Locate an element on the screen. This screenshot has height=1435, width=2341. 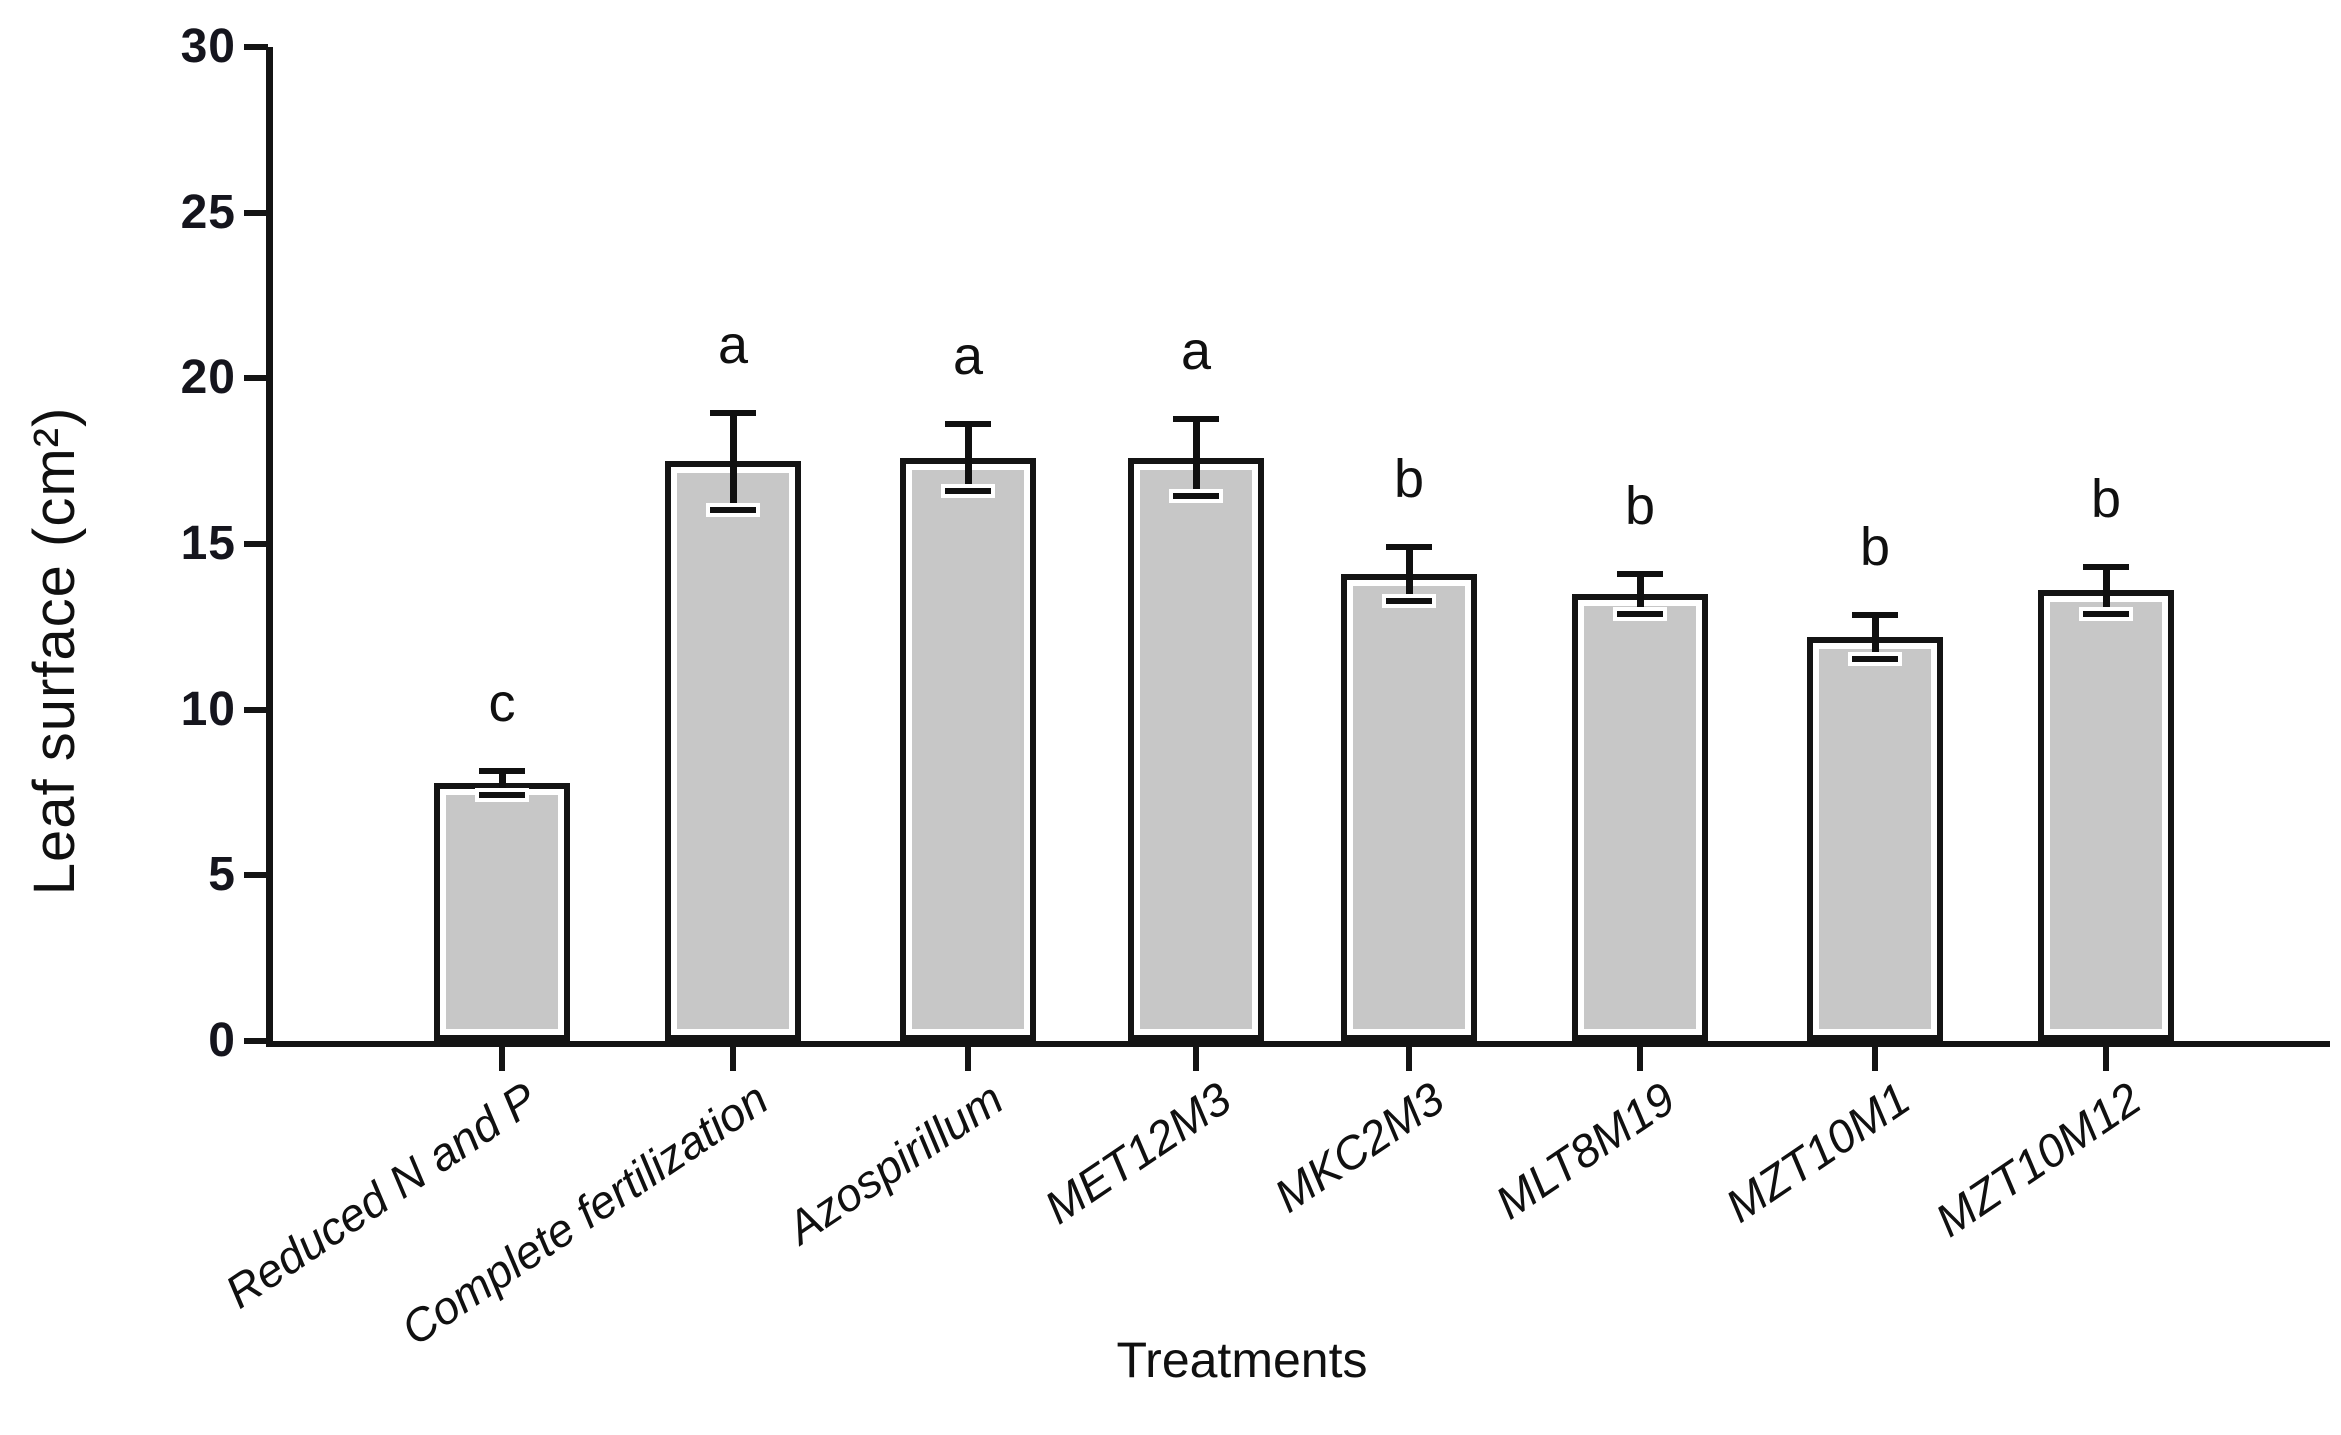
x-axis-title: Treatments is located at coordinates (1242, 1360).